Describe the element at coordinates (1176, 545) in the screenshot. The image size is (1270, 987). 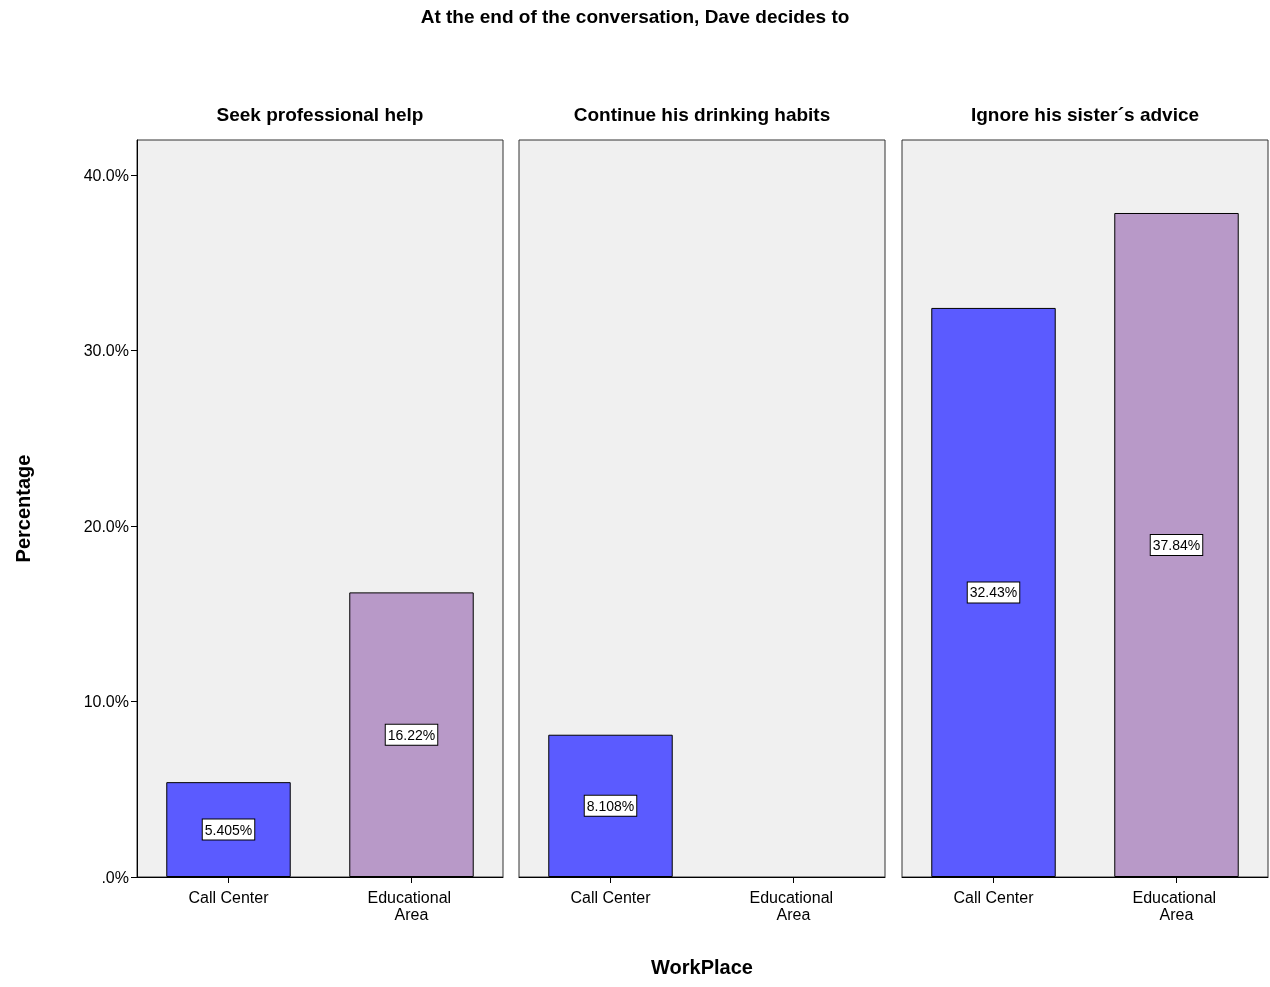
I see `data-label: 37.84%` at that location.